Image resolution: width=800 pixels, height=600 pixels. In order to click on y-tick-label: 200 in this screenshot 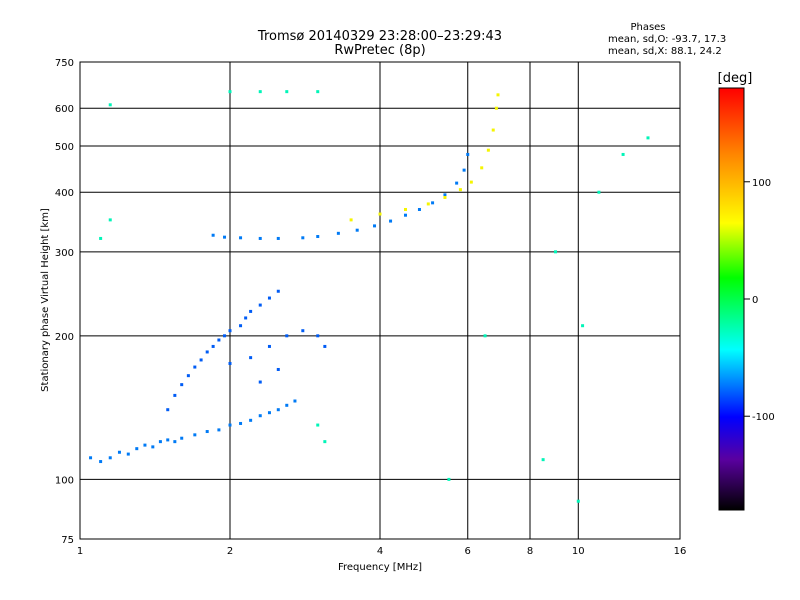, I will do `click(64, 337)`.